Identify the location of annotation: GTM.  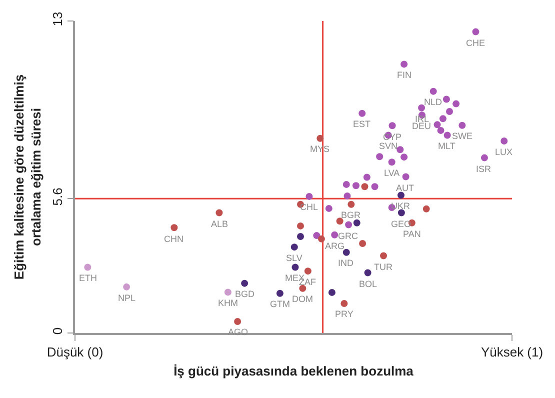
(280, 304).